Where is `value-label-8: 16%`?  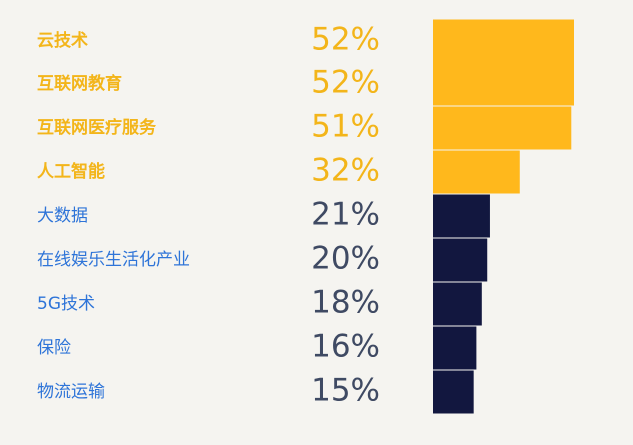
value-label-8: 16% is located at coordinates (345, 347).